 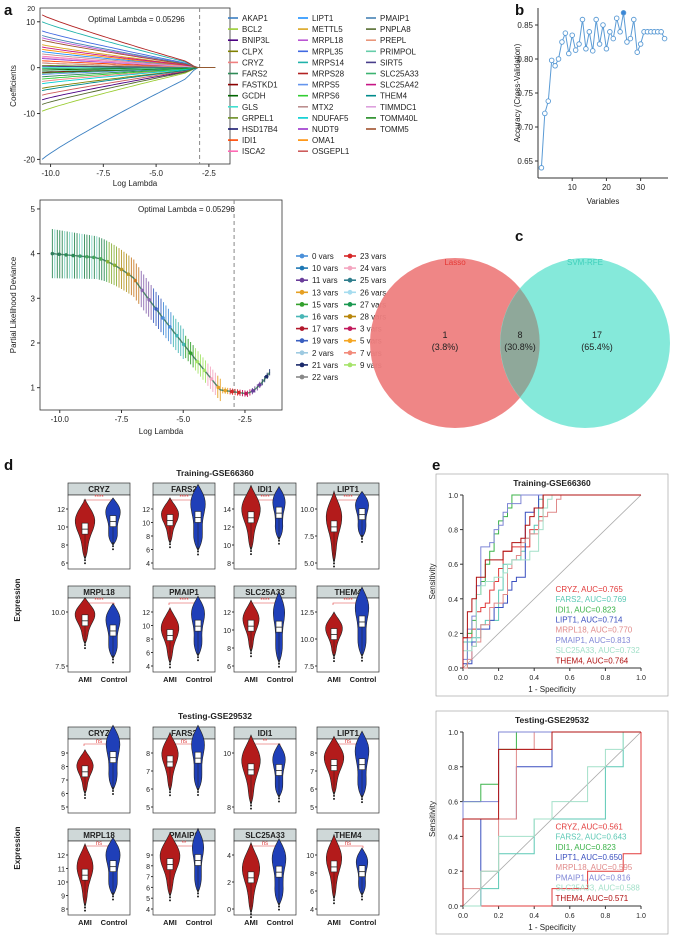 I want to click on roc-legend-entry: MRPL18, AUC=0.770, so click(x=594, y=630).